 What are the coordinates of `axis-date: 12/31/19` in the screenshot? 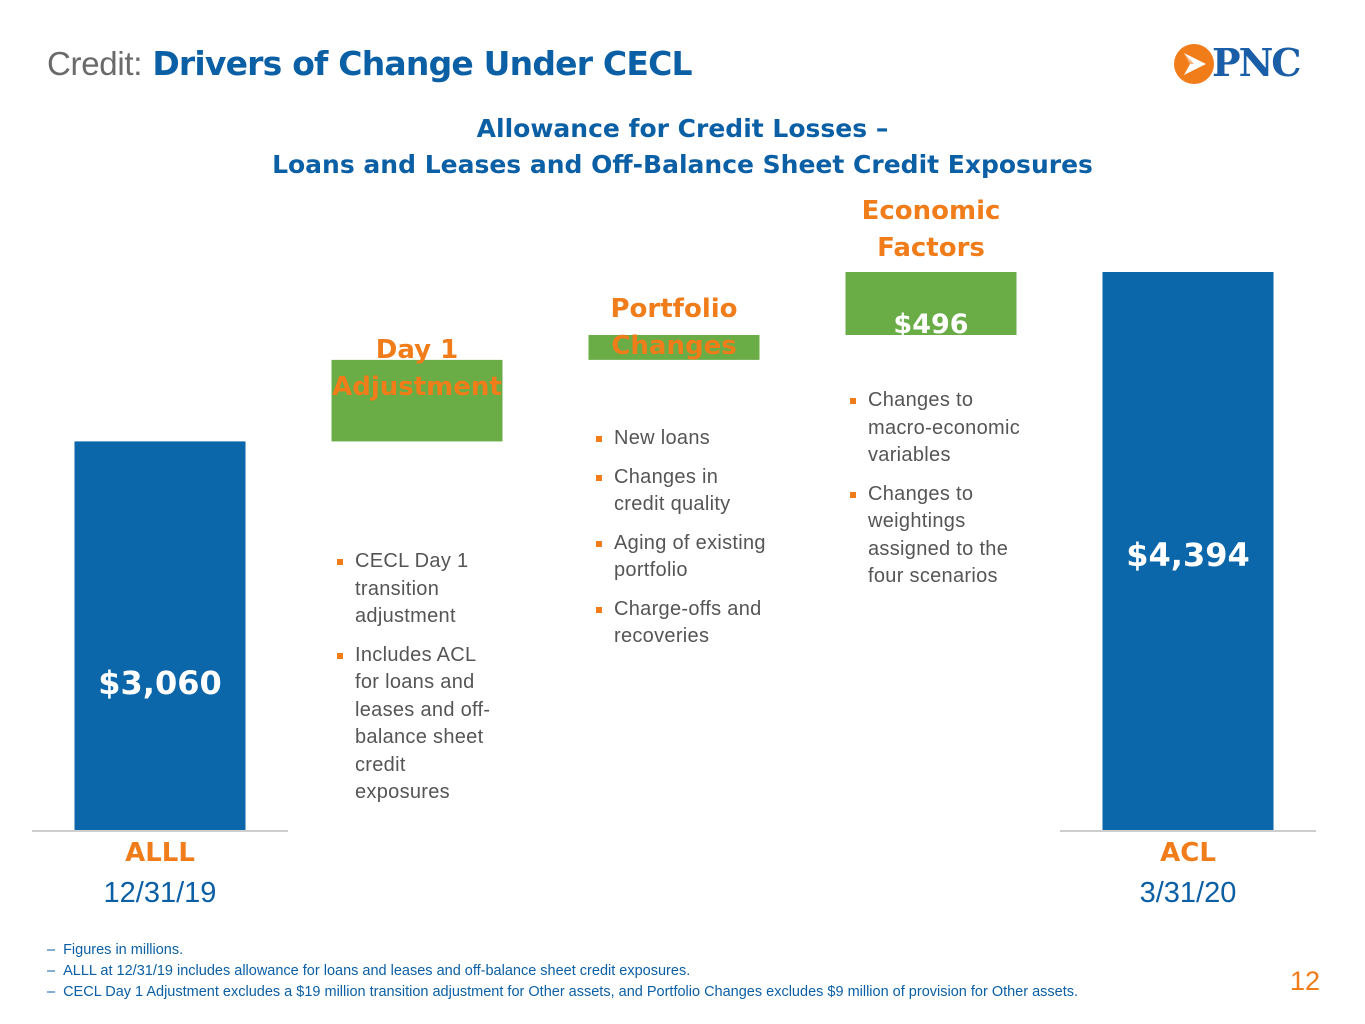 It's located at (160, 893).